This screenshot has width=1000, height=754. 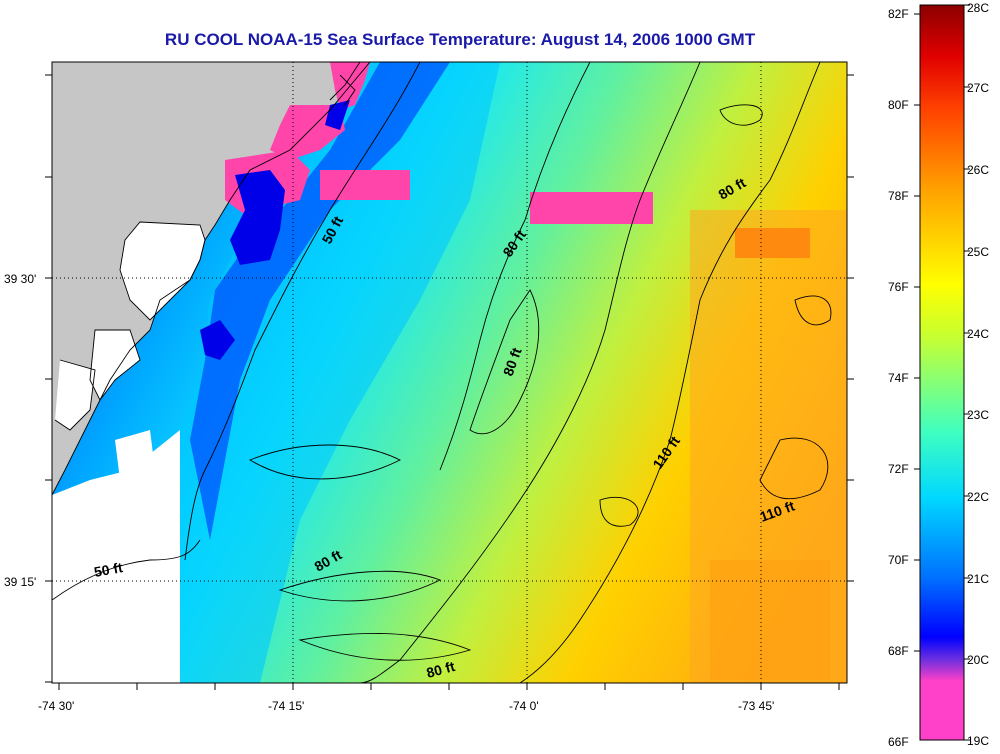 I want to click on colorbar-f-label: 68F, so click(x=898, y=651).